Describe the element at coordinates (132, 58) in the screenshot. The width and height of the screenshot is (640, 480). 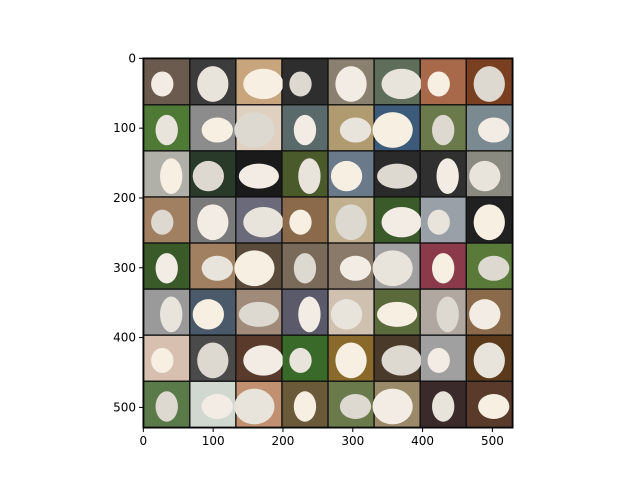
I see `y-tick-label: 0` at that location.